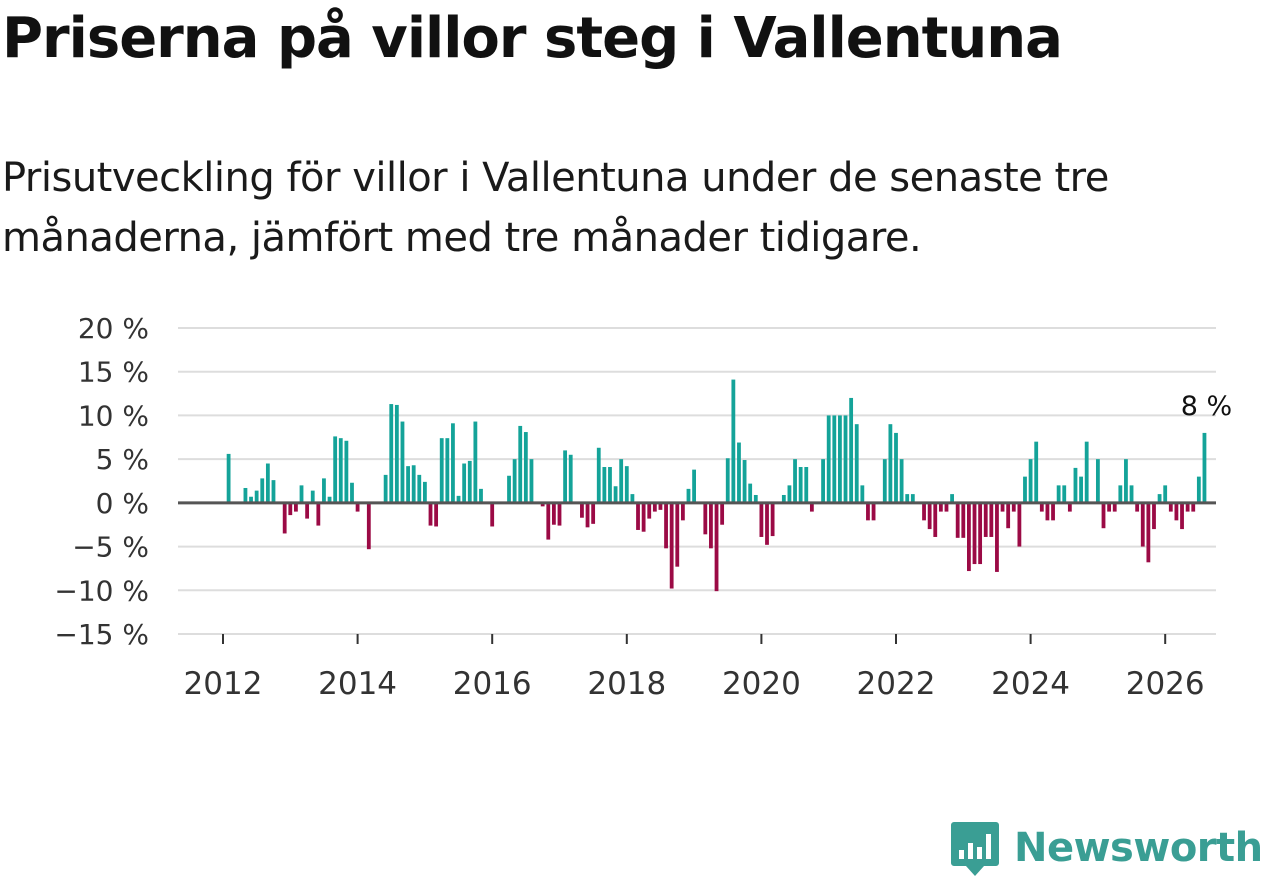 The width and height of the screenshot is (1262, 879). Describe the element at coordinates (223, 684) in the screenshot. I see `x-tick-label: 2012` at that location.